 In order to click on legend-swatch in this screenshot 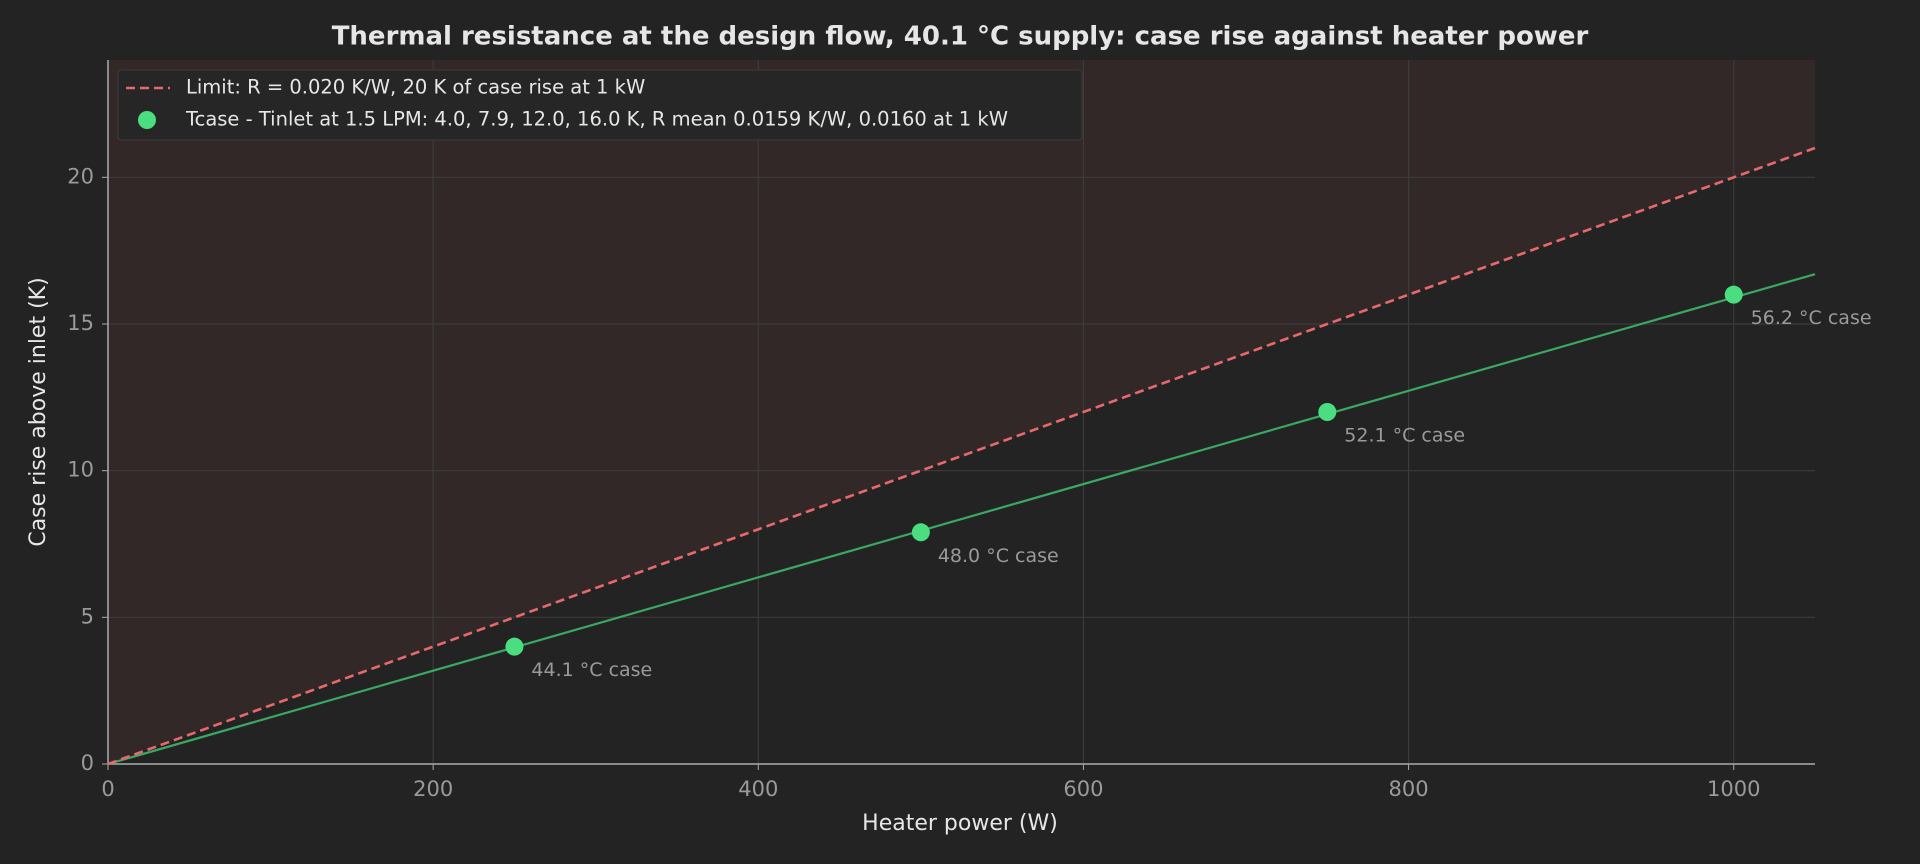, I will do `click(147, 120)`.